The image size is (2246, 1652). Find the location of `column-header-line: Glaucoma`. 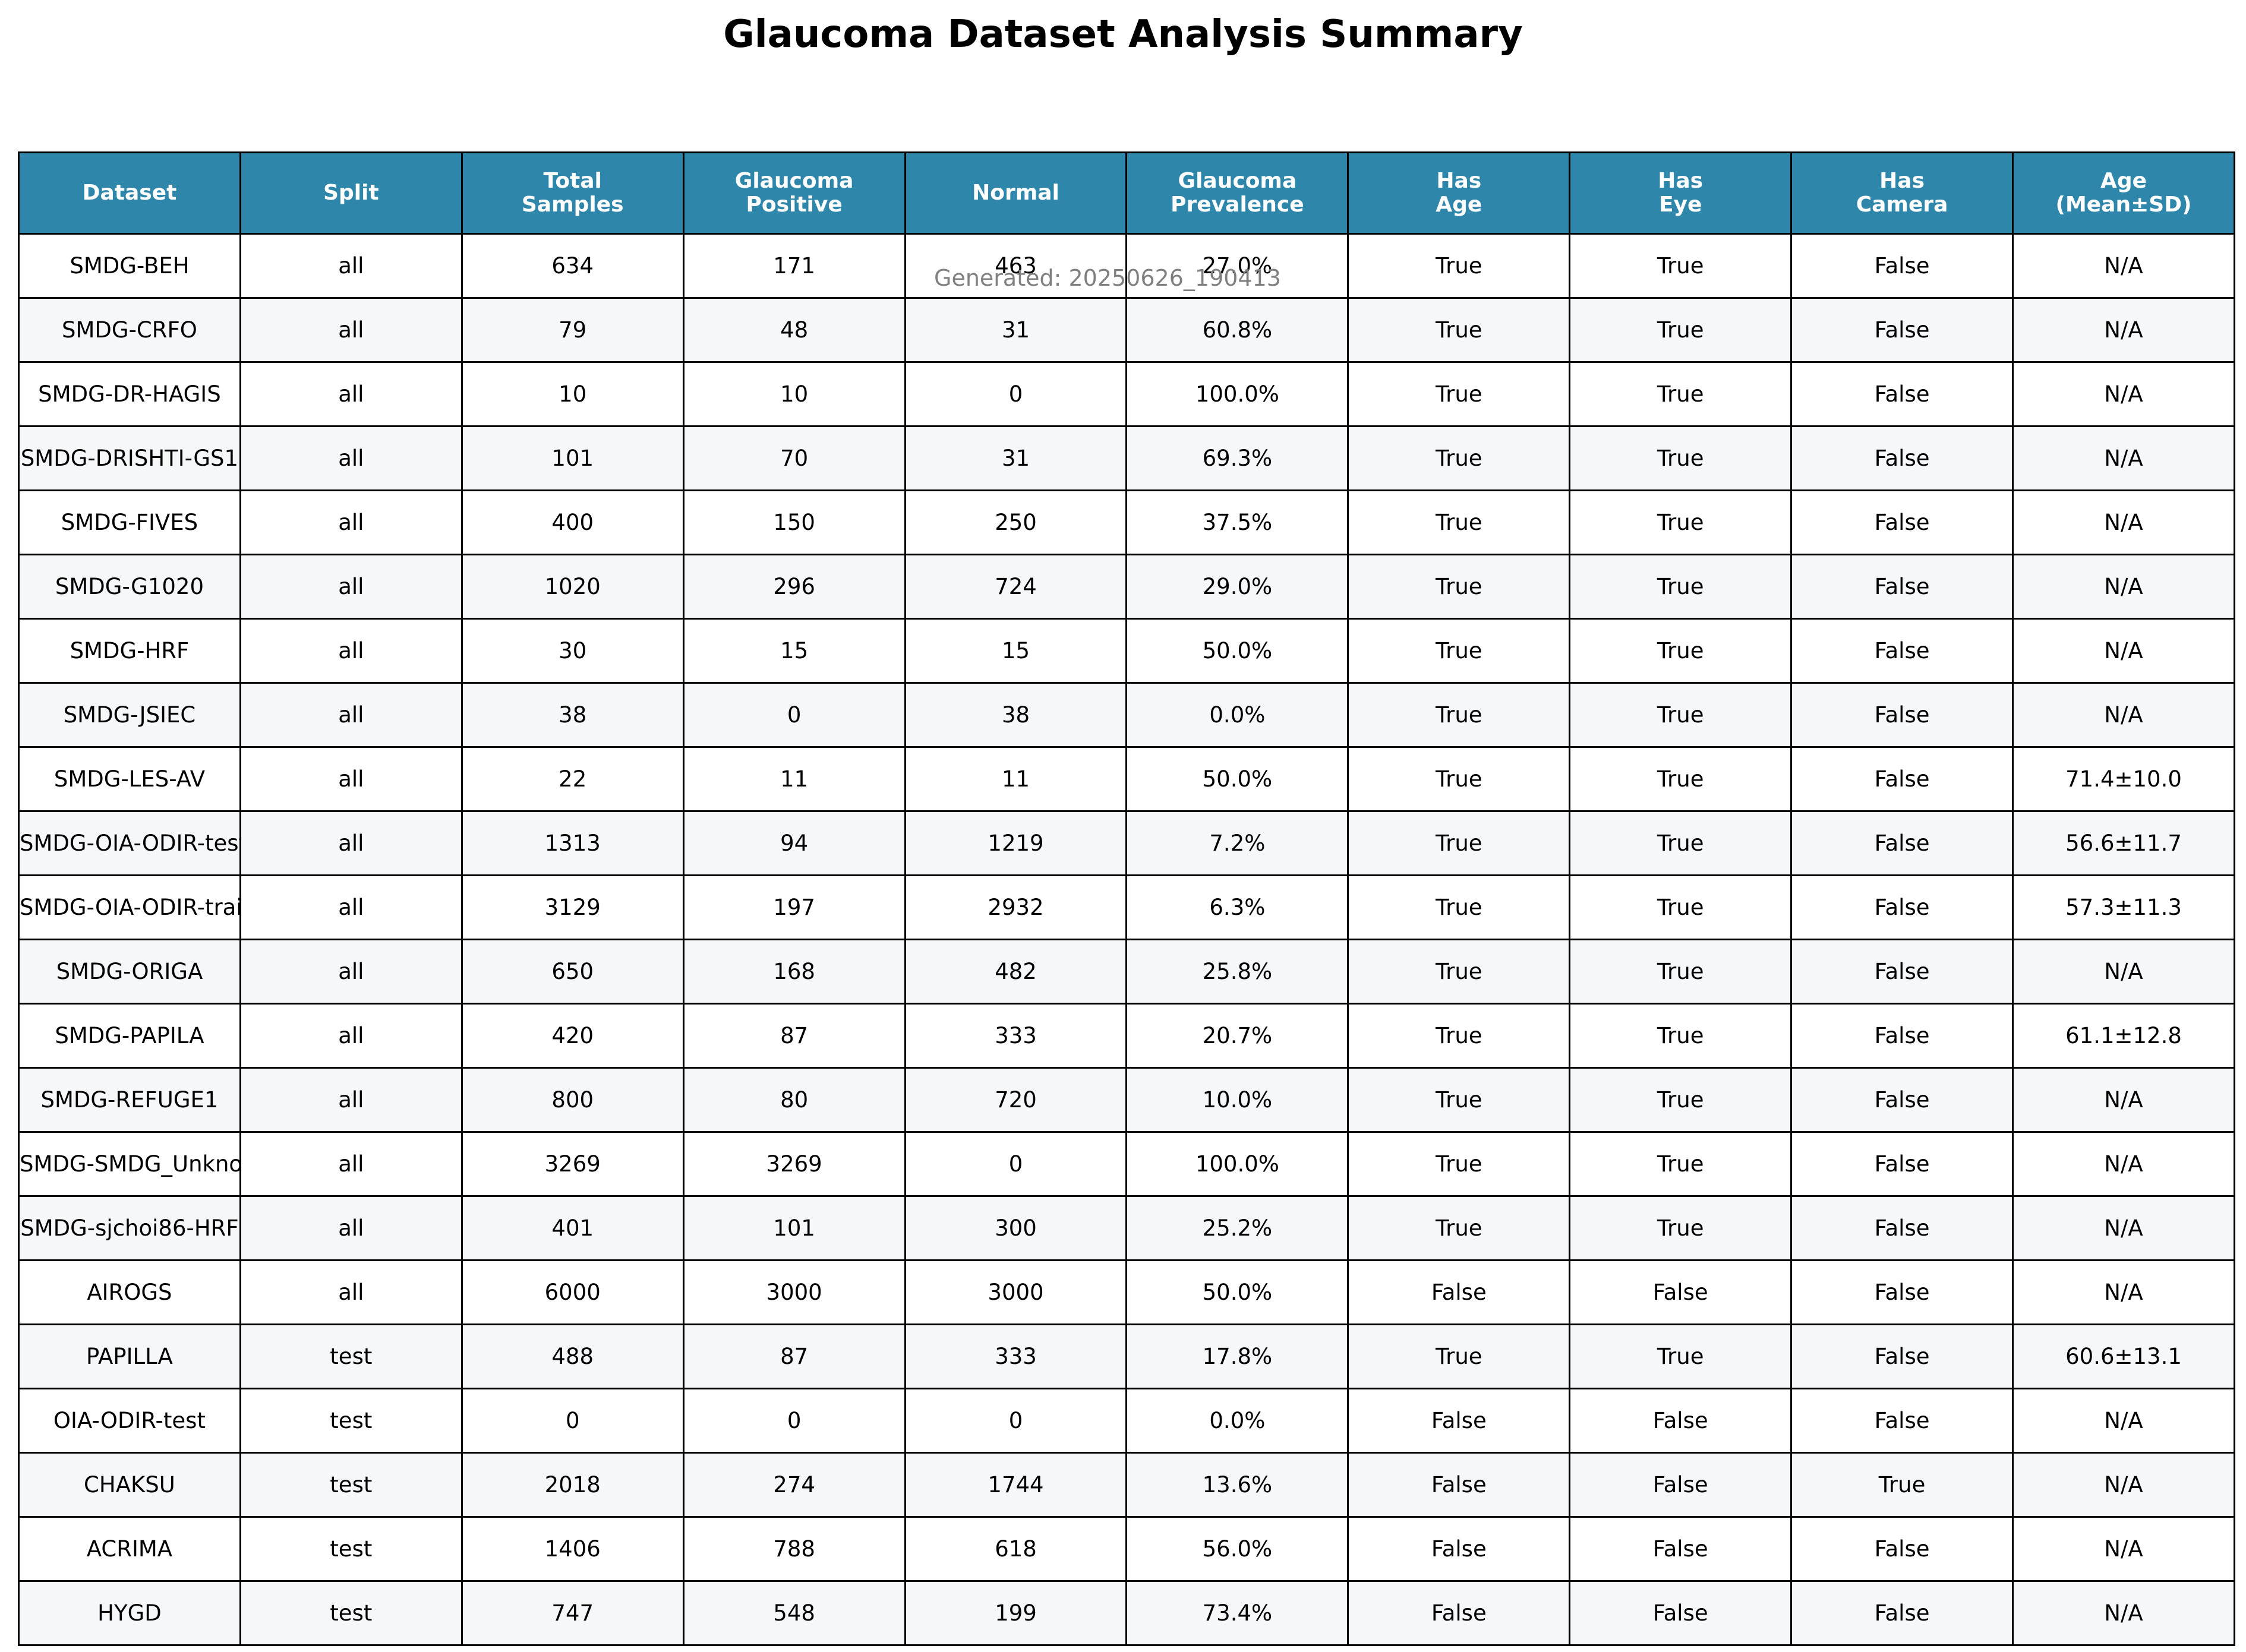

column-header-line: Glaucoma is located at coordinates (1237, 181).